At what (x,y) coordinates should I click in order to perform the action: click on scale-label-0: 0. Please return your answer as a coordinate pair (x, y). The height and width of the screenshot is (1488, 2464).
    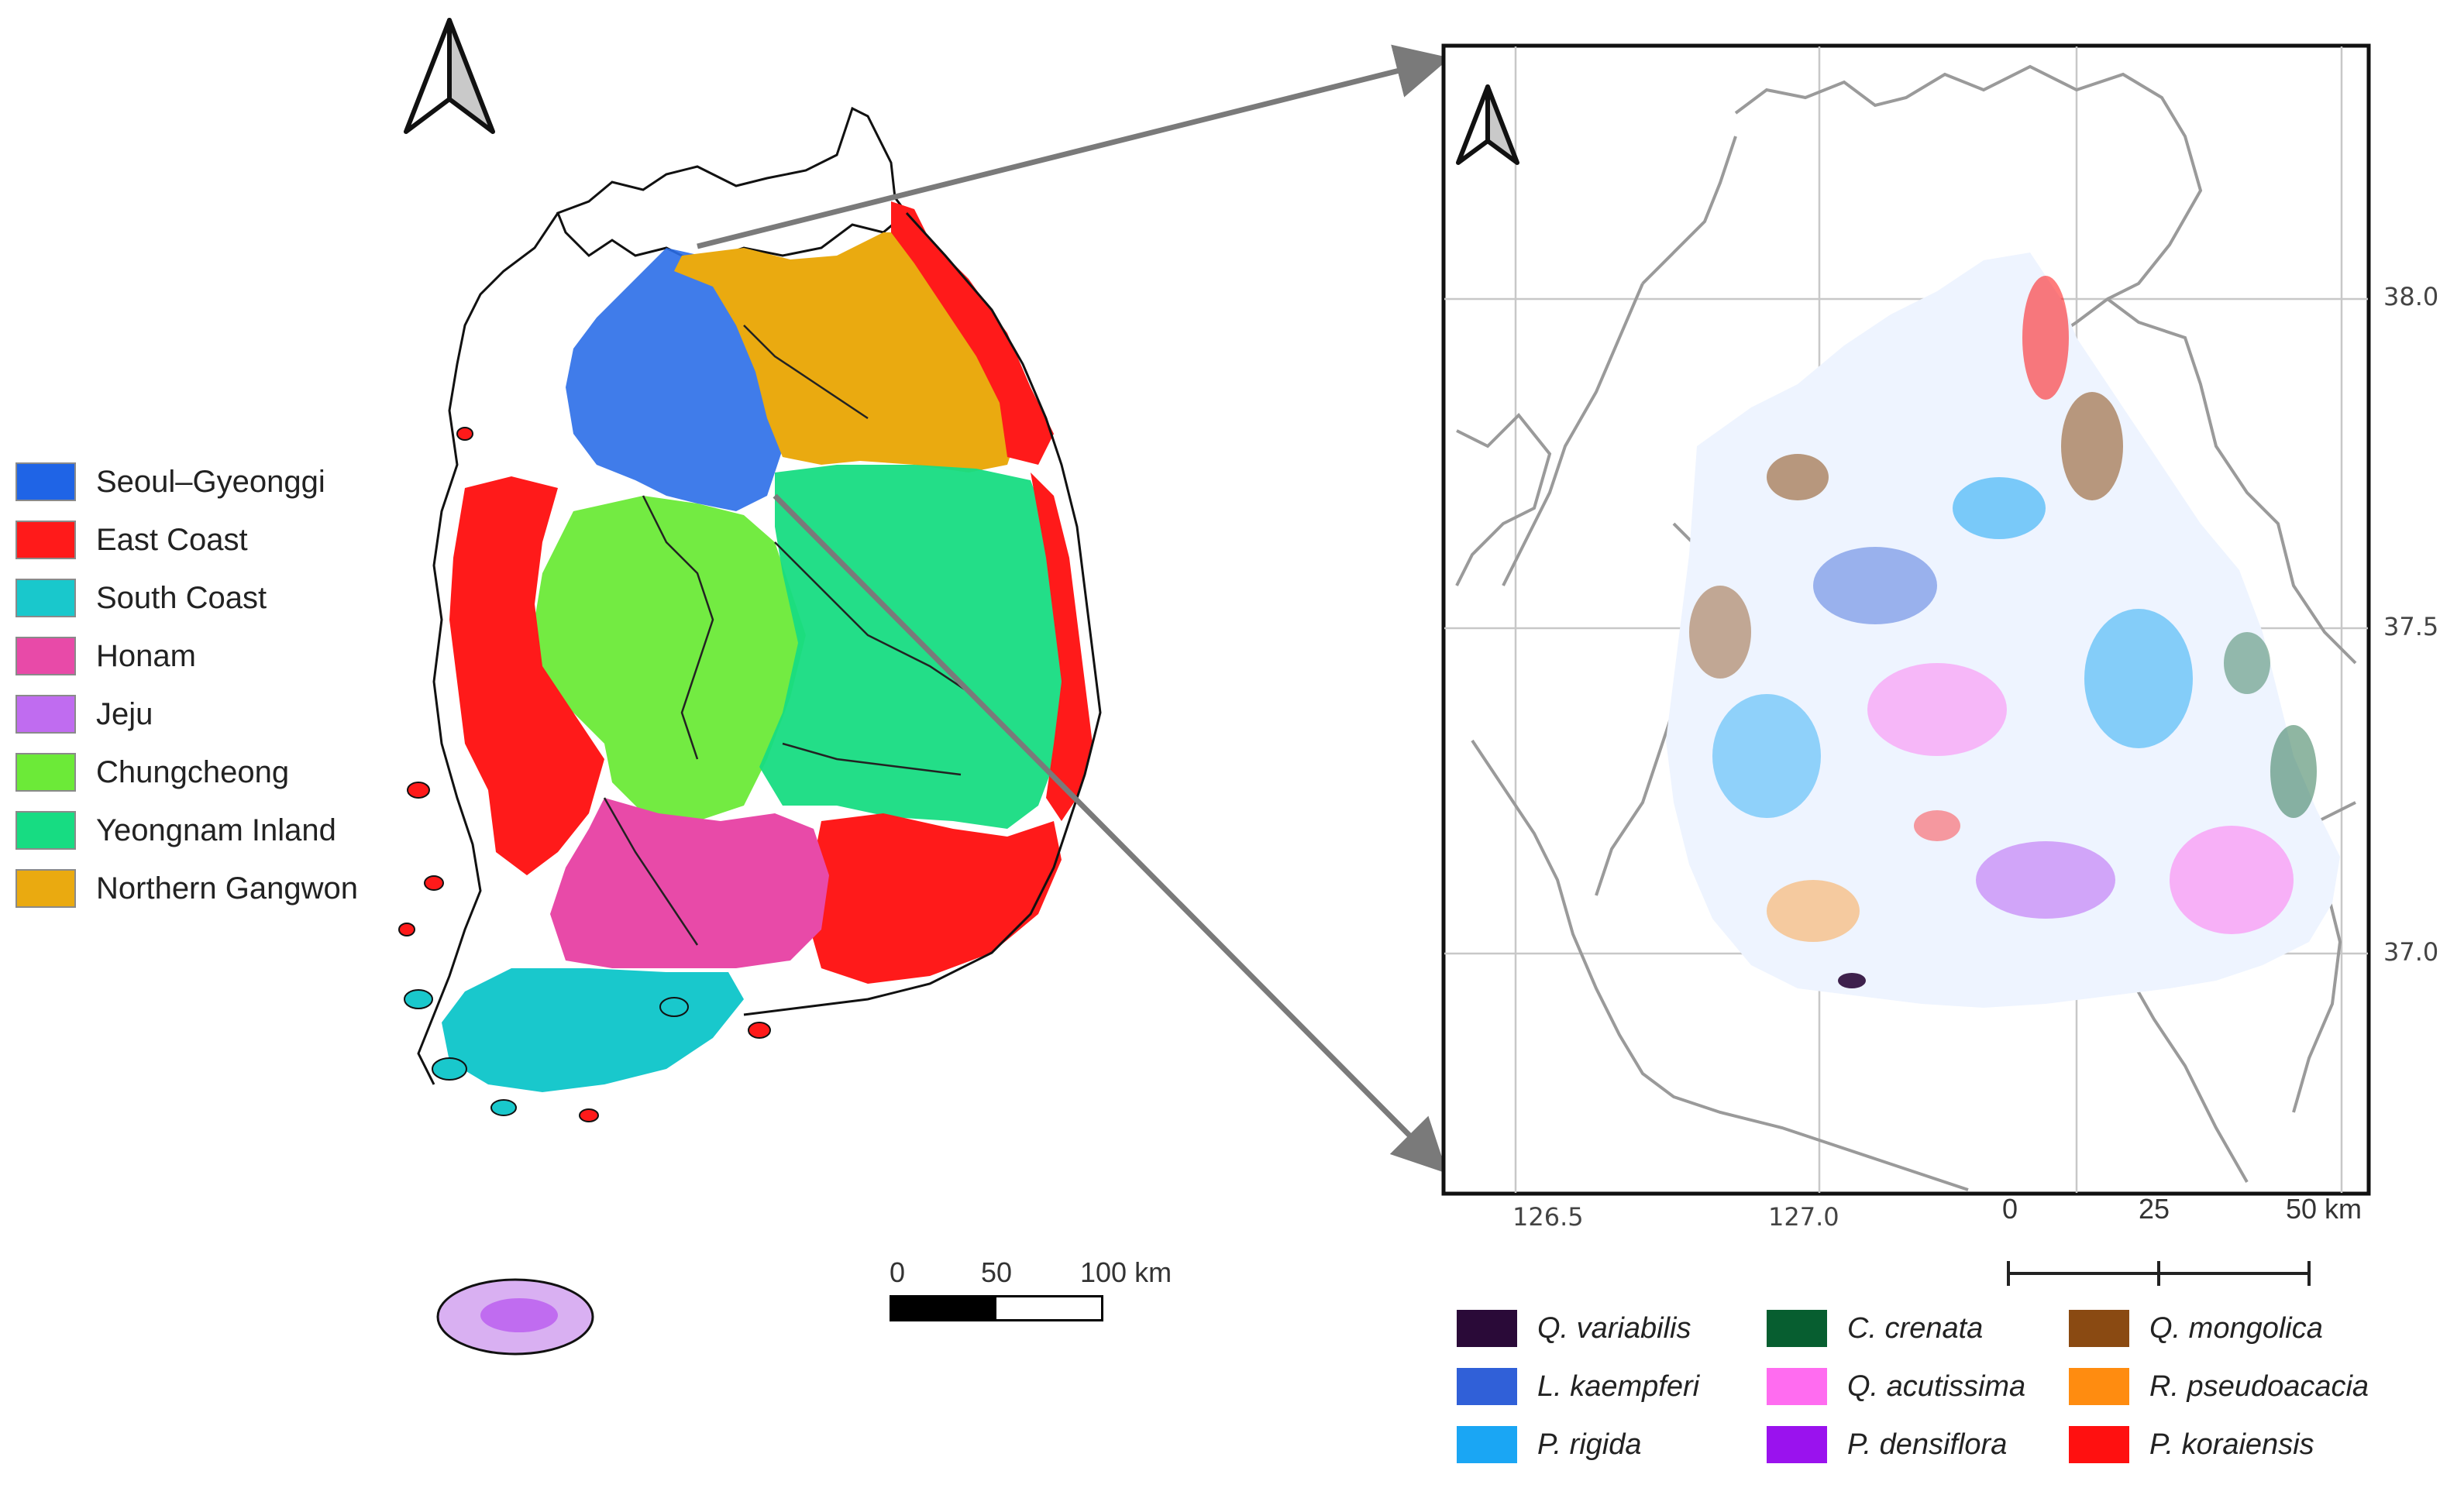
    Looking at the image, I should click on (898, 1272).